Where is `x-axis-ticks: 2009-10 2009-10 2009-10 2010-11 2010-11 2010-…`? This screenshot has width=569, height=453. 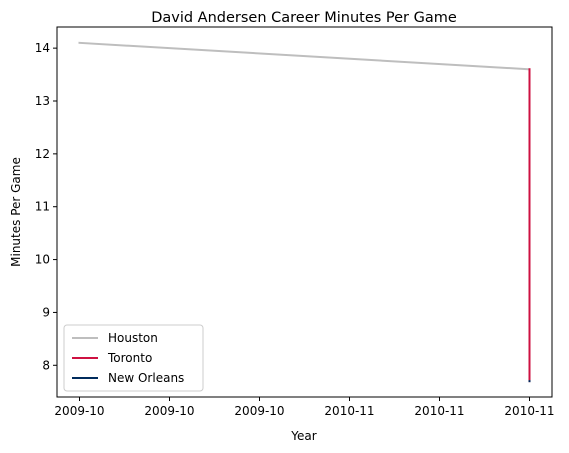 x-axis-ticks: 2009-10 2009-10 2009-10 2010-11 2010-11 2010-… is located at coordinates (304, 407).